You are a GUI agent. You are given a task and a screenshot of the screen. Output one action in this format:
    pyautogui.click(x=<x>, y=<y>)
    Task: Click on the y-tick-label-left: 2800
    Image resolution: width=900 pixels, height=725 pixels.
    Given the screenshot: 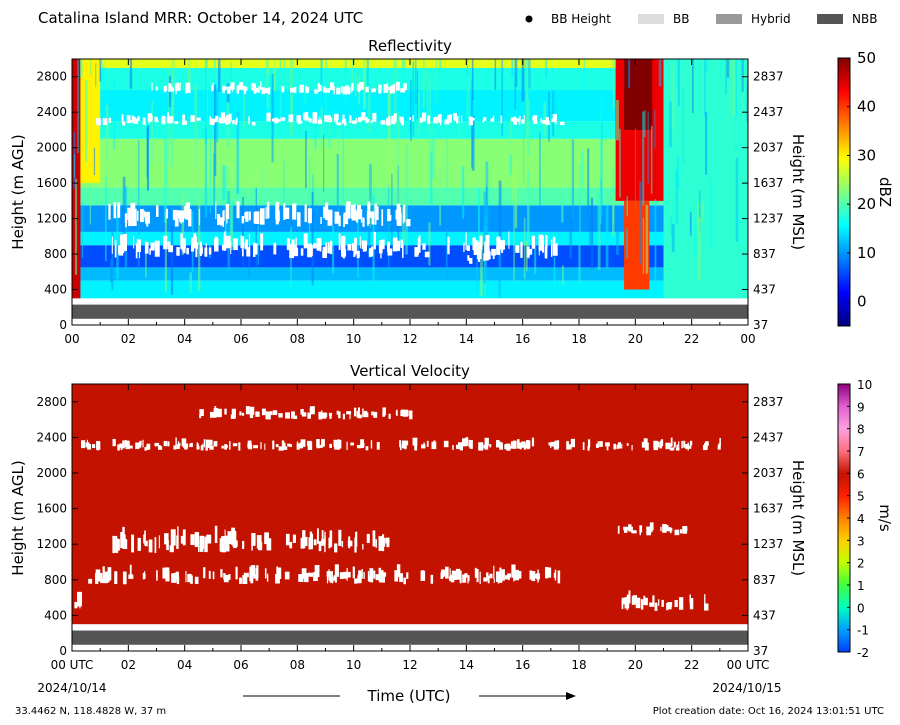 What is the action you would take?
    pyautogui.click(x=51, y=402)
    